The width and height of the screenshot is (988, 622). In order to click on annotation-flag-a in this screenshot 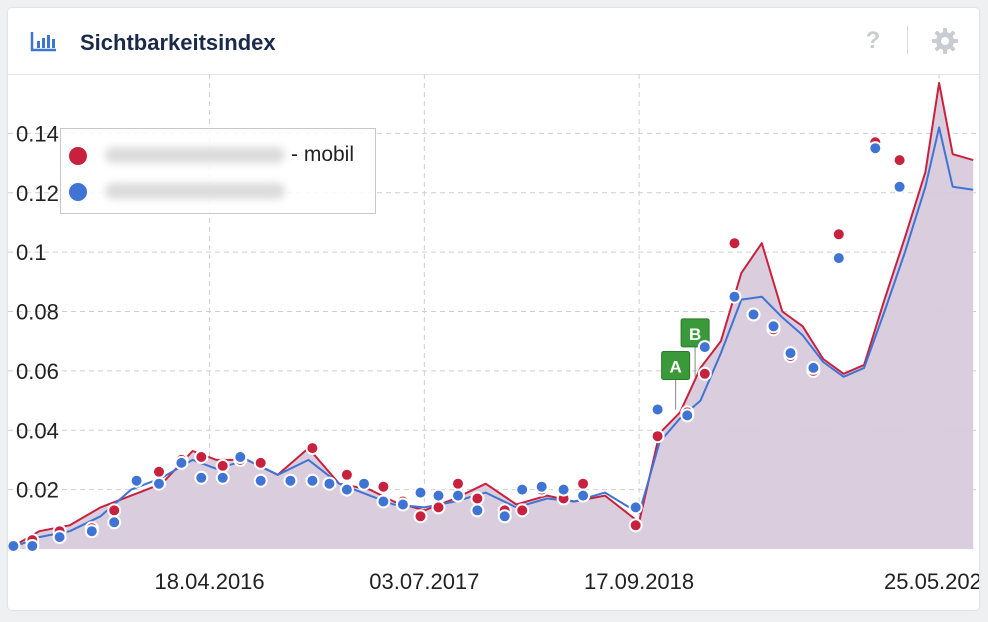, I will do `click(676, 365)`.